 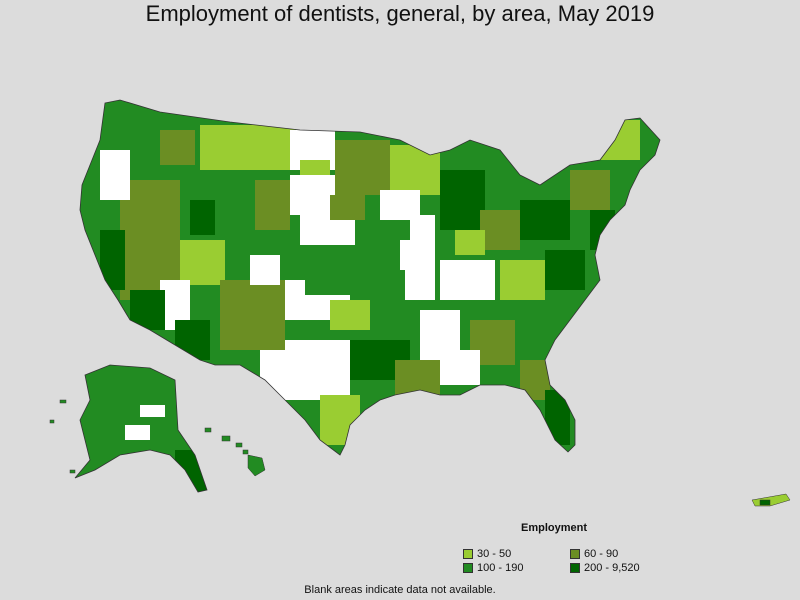 What do you see at coordinates (494, 554) in the screenshot?
I see `legend-label: 30 - 50` at bounding box center [494, 554].